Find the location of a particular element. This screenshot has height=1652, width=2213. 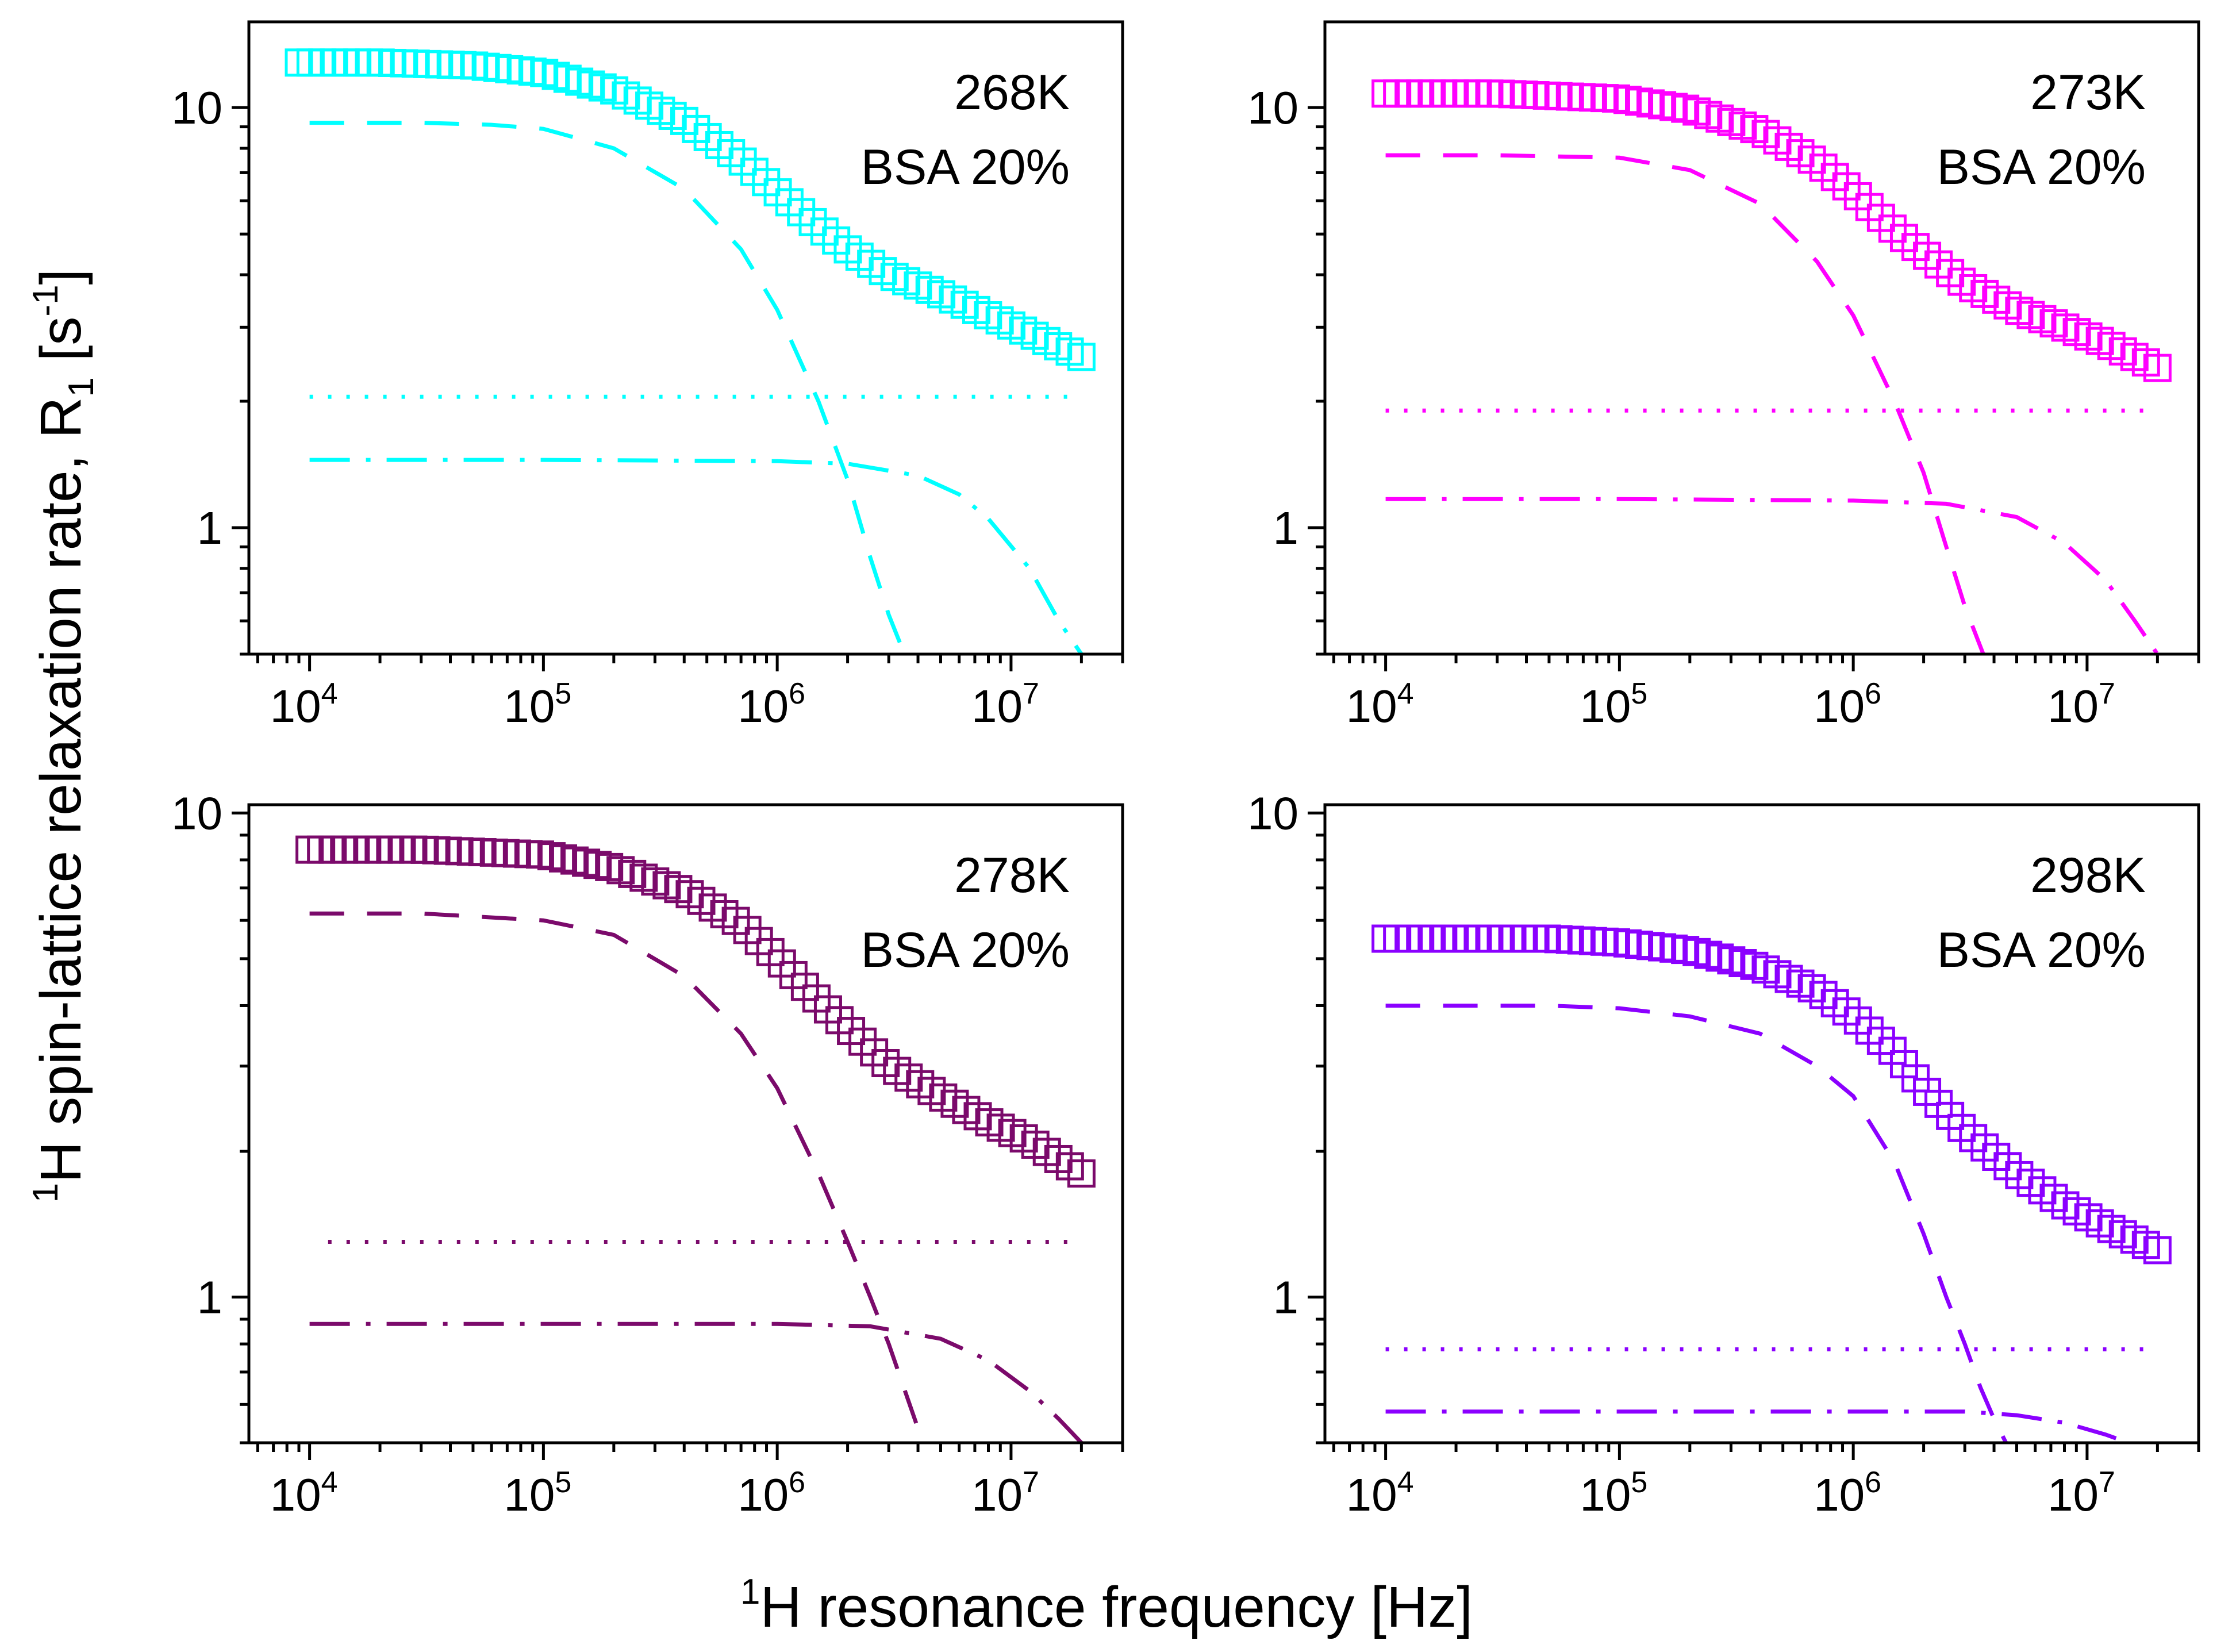

y-axis-title-superscript: 1 is located at coordinates (46, 1193).